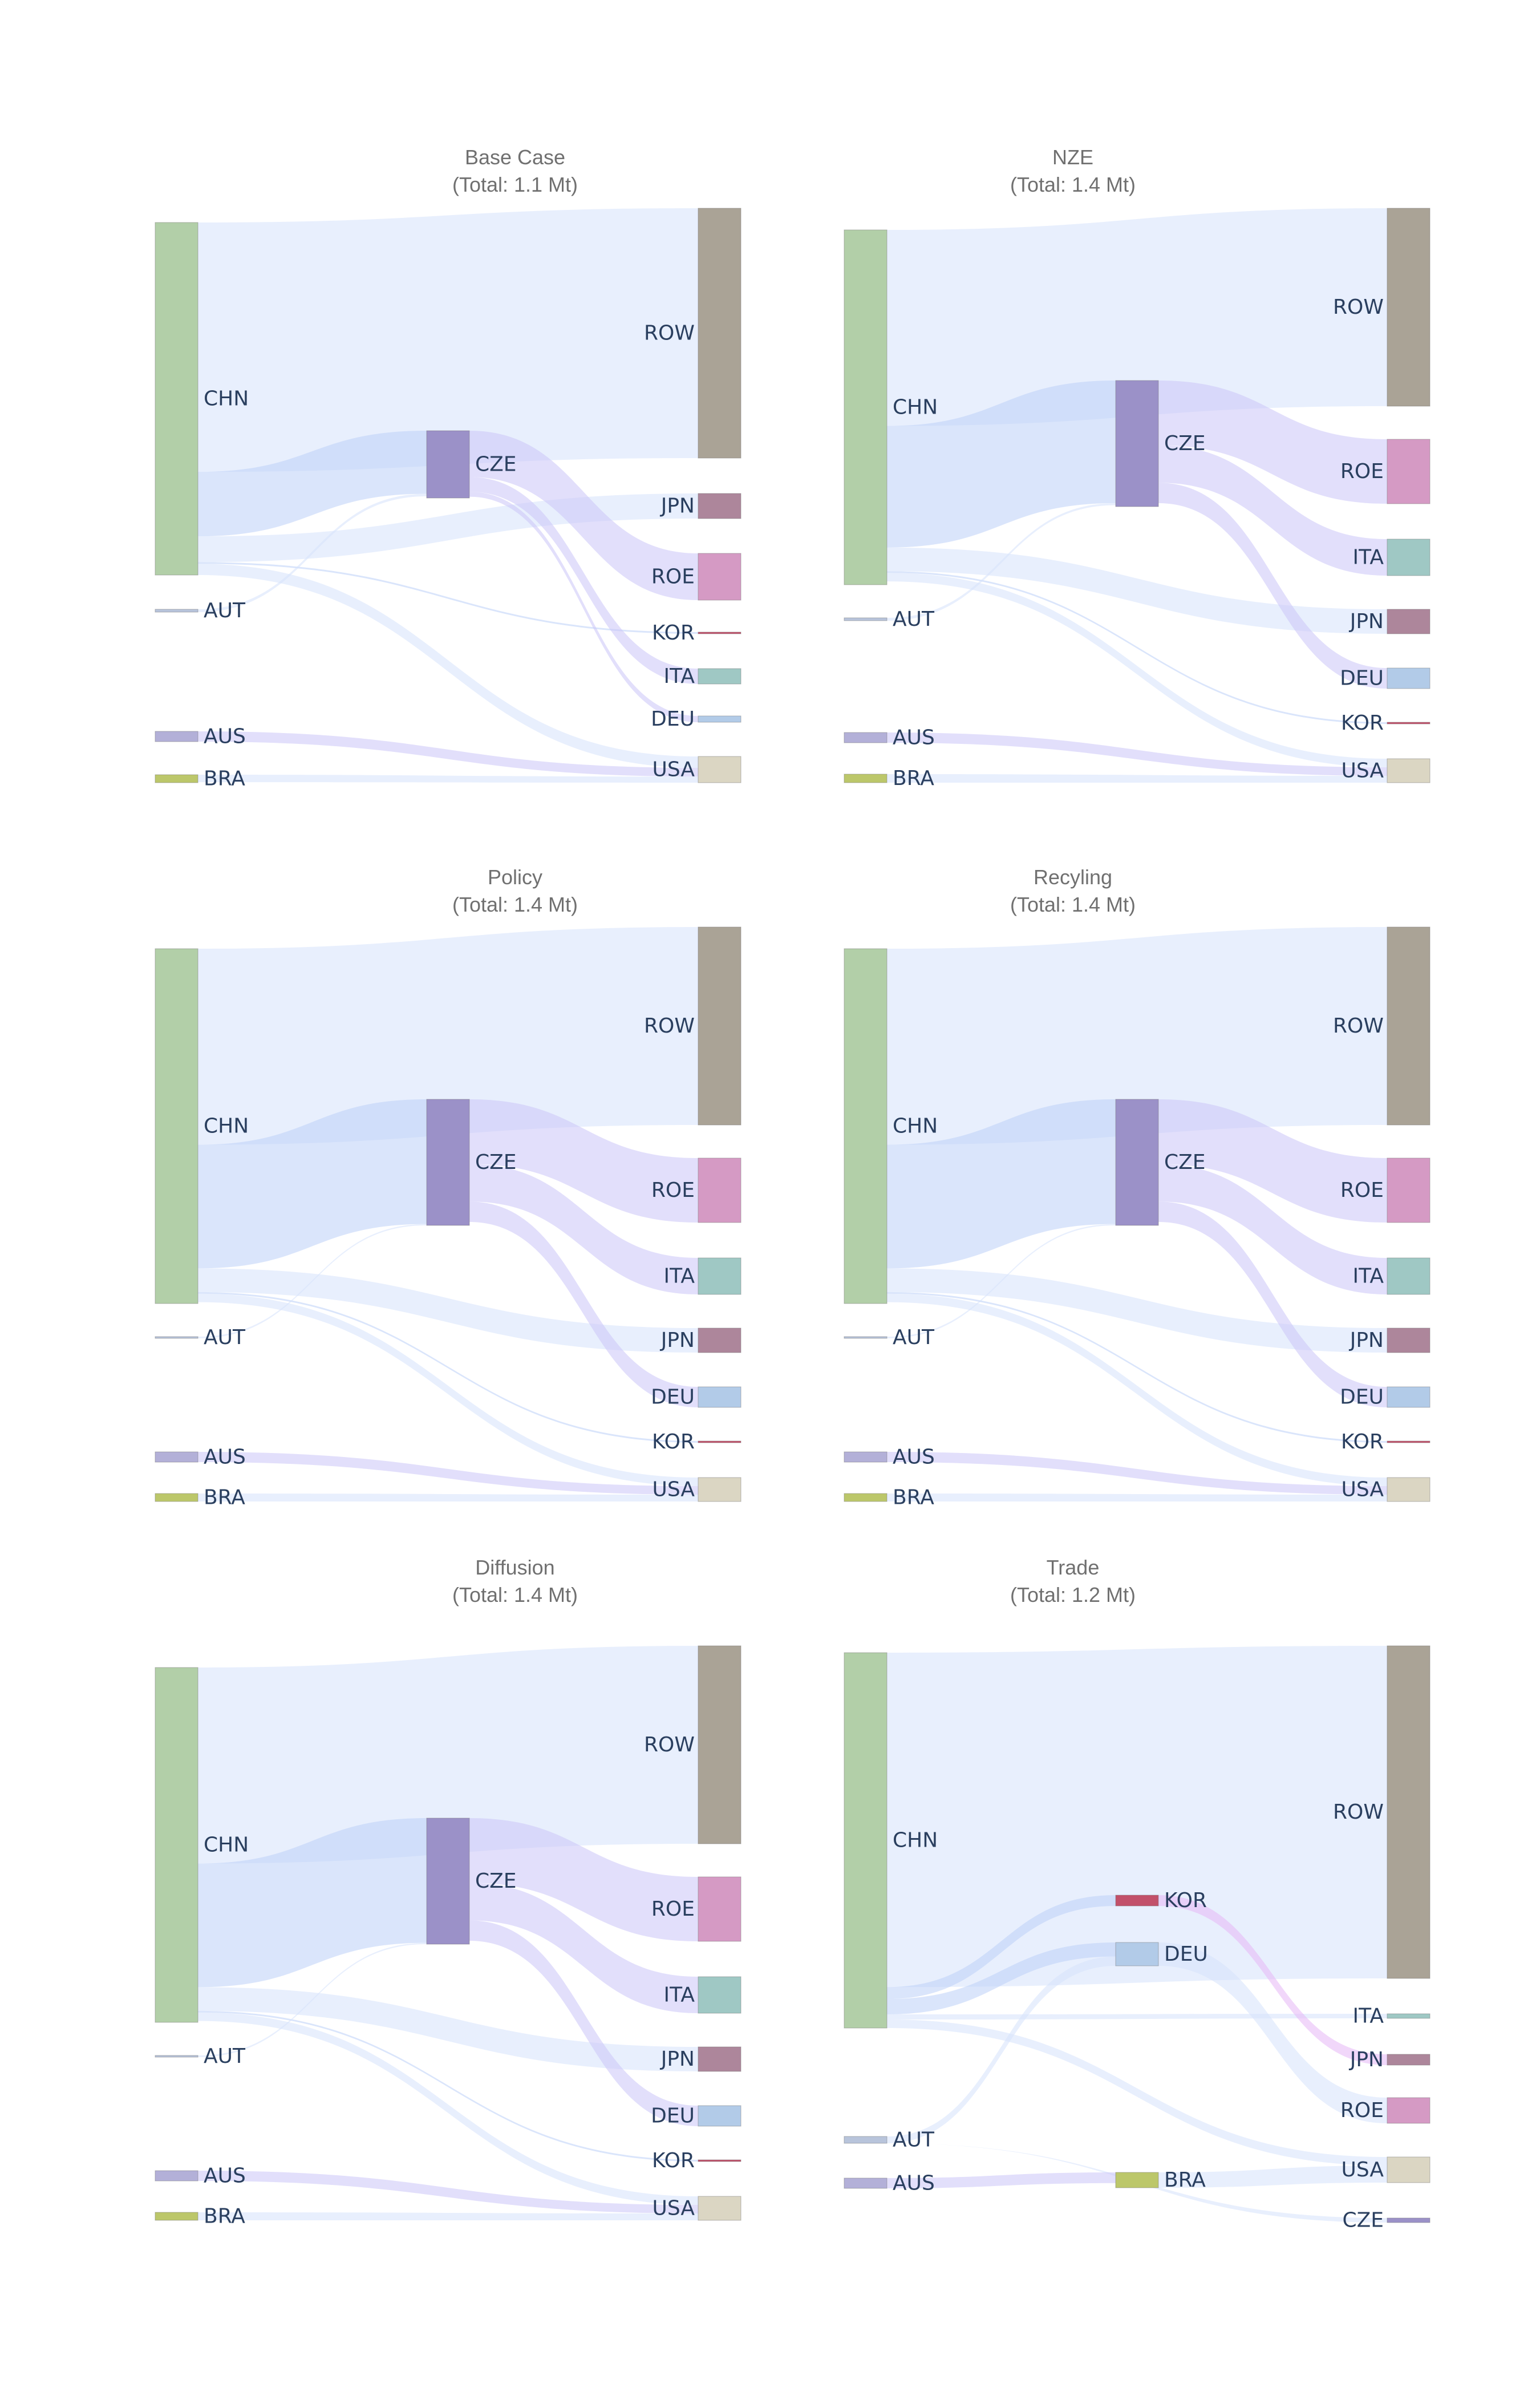 This screenshot has height=2396, width=1540. What do you see at coordinates (1272, 1980) in the screenshot?
I see `link-kor-to-jpn` at bounding box center [1272, 1980].